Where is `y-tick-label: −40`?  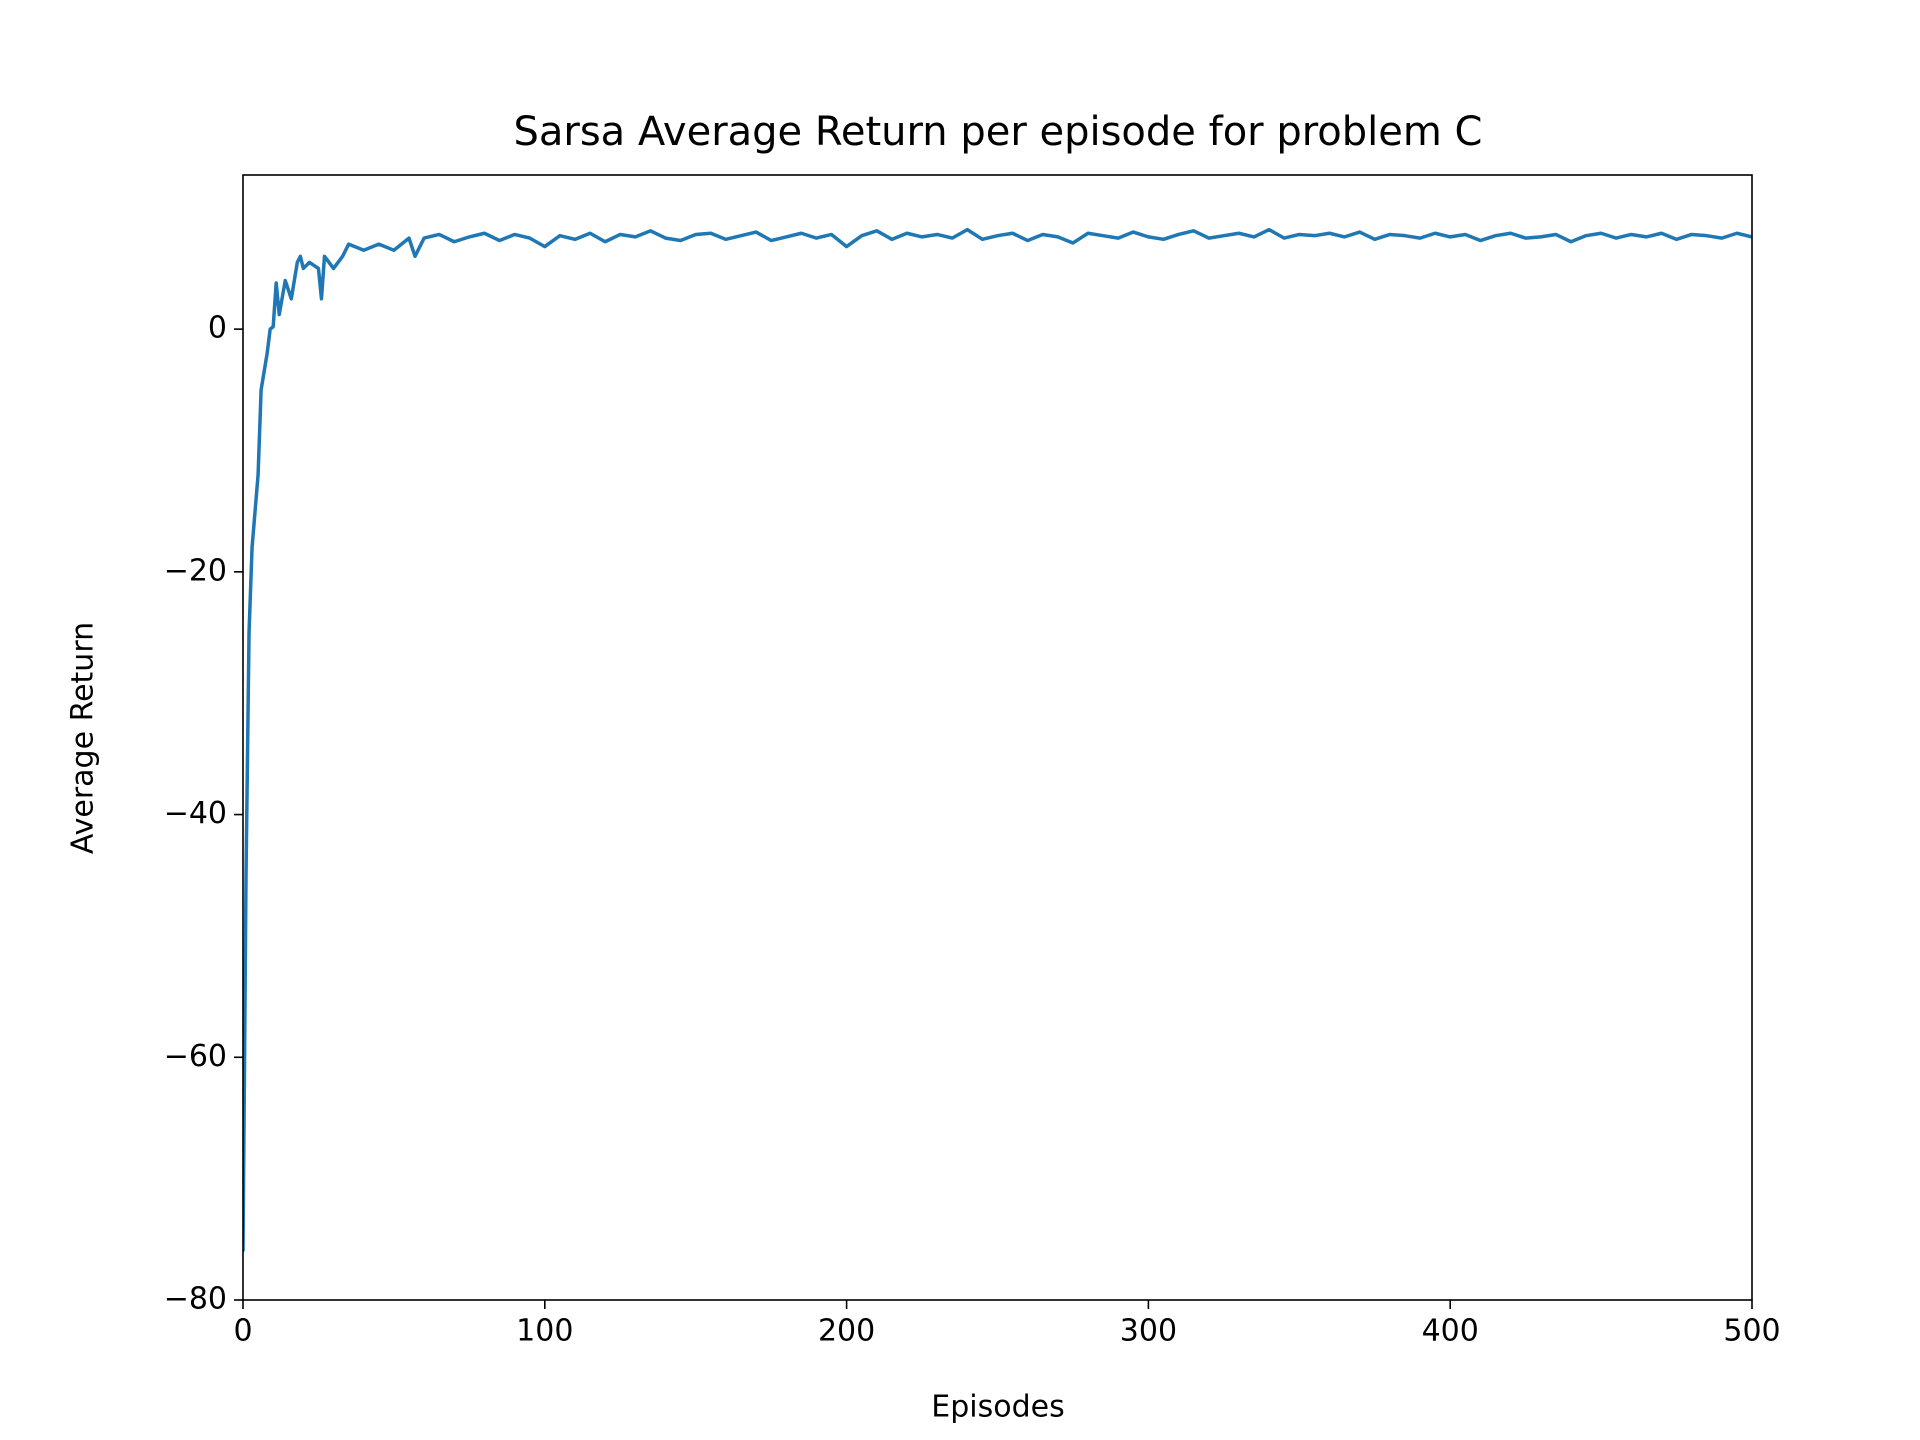
y-tick-label: −40 is located at coordinates (195, 813).